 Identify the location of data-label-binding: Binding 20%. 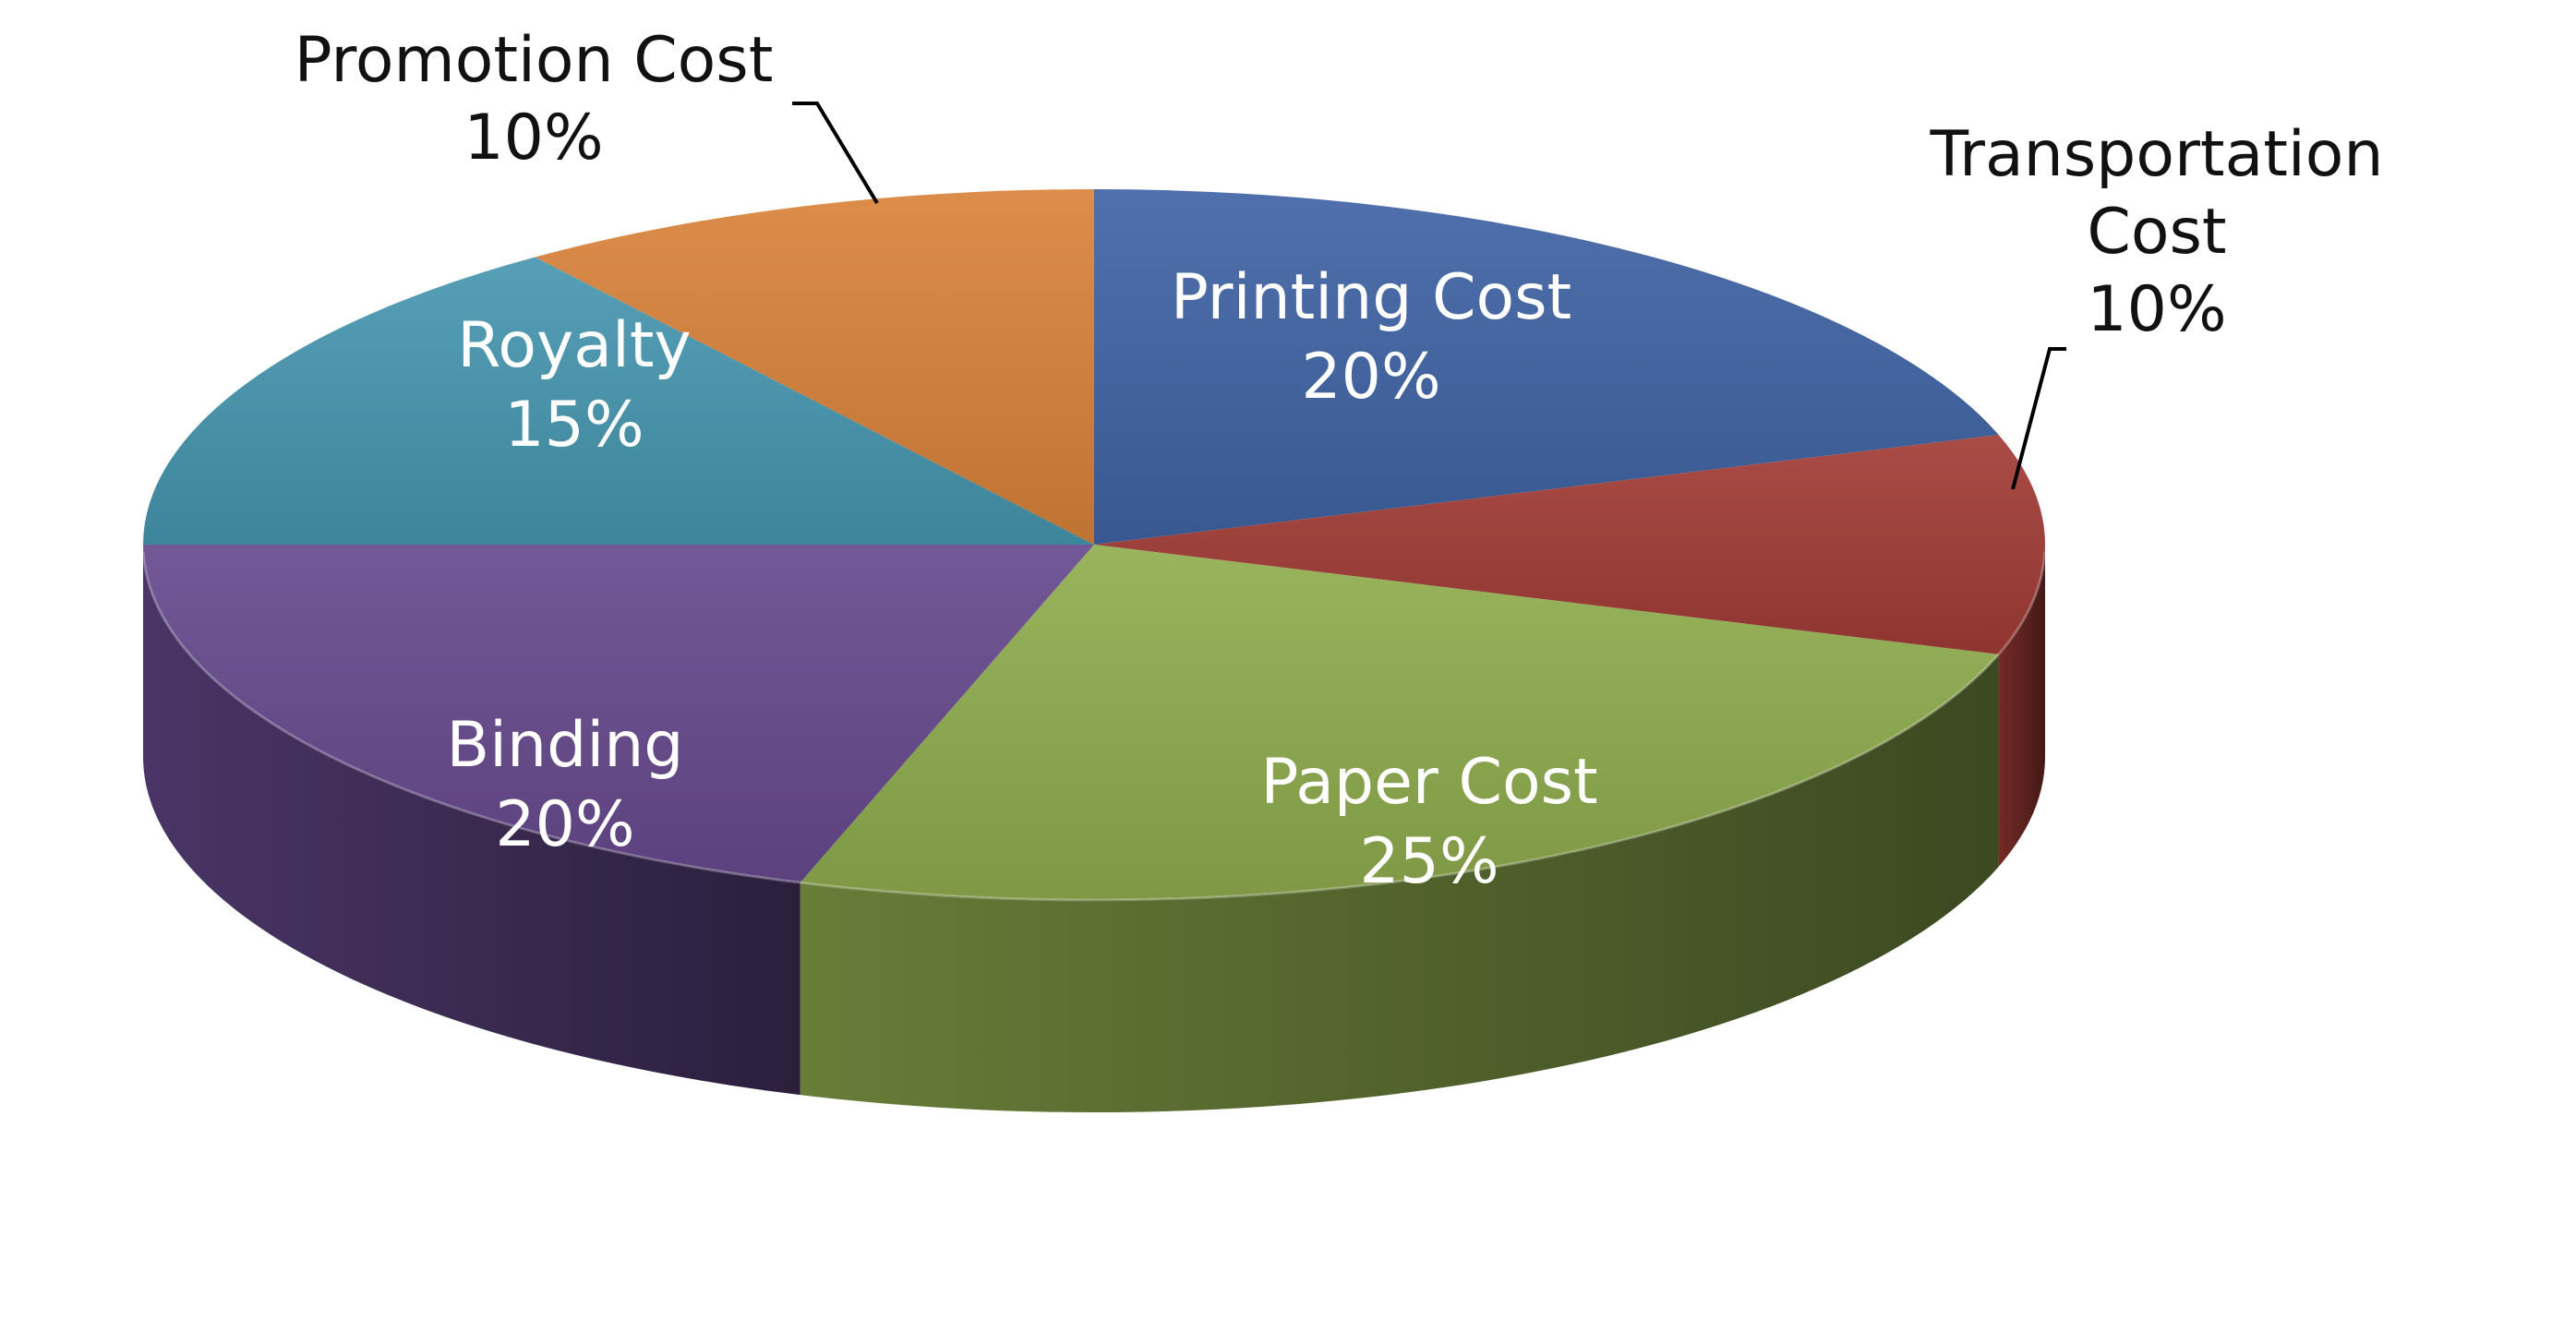
(565, 785).